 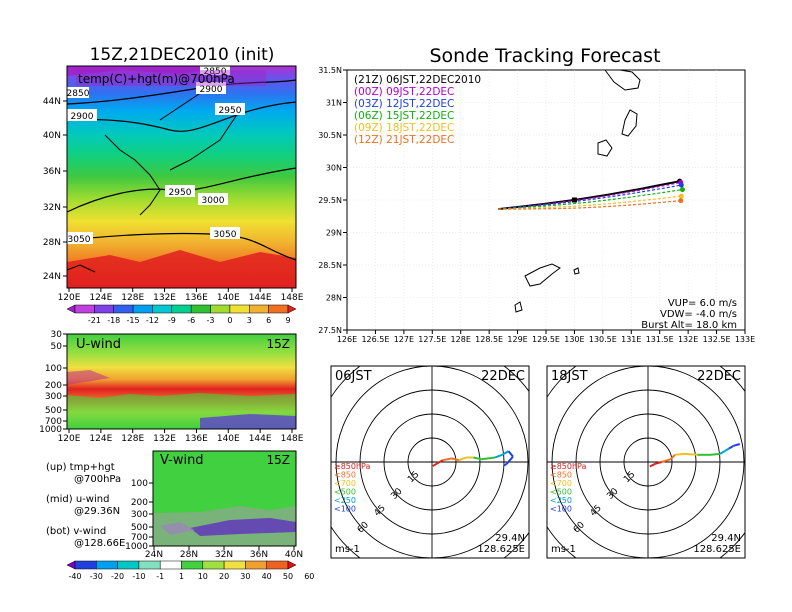 What do you see at coordinates (225, 235) in the screenshot?
I see `contour-label: 3050` at bounding box center [225, 235].